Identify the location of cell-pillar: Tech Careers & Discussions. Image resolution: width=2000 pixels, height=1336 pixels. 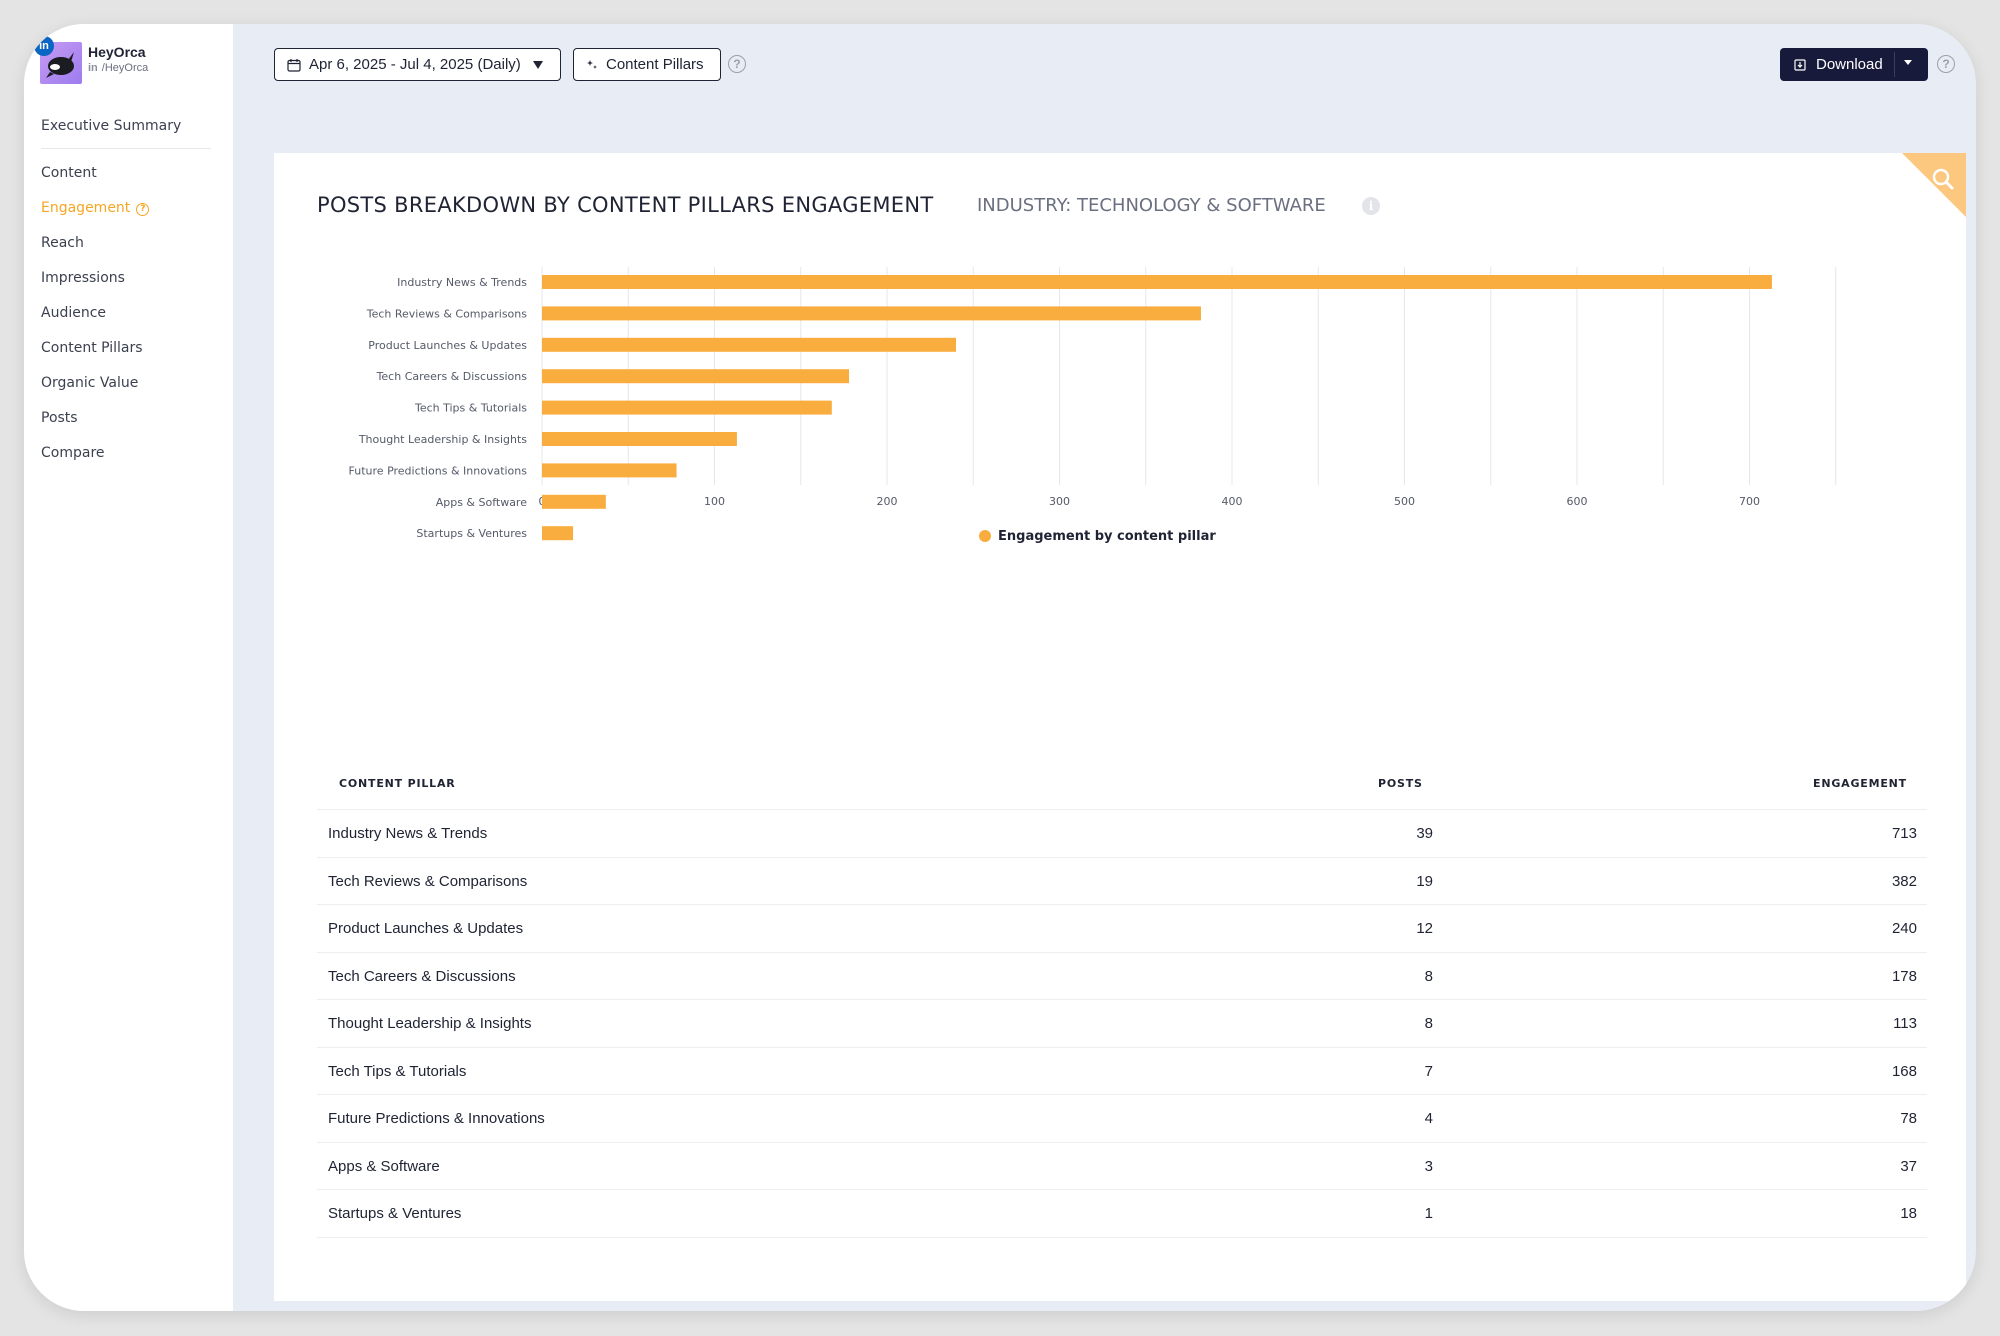
(422, 976).